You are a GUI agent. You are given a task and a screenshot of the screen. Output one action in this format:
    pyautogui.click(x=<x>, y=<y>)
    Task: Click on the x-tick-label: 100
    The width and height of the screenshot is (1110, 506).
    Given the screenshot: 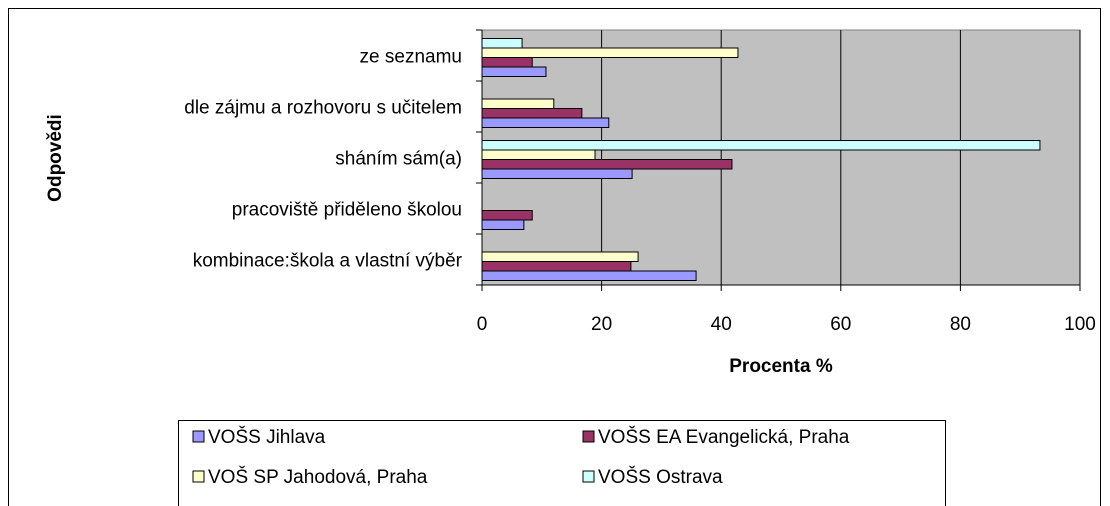 What is the action you would take?
    pyautogui.click(x=1080, y=324)
    